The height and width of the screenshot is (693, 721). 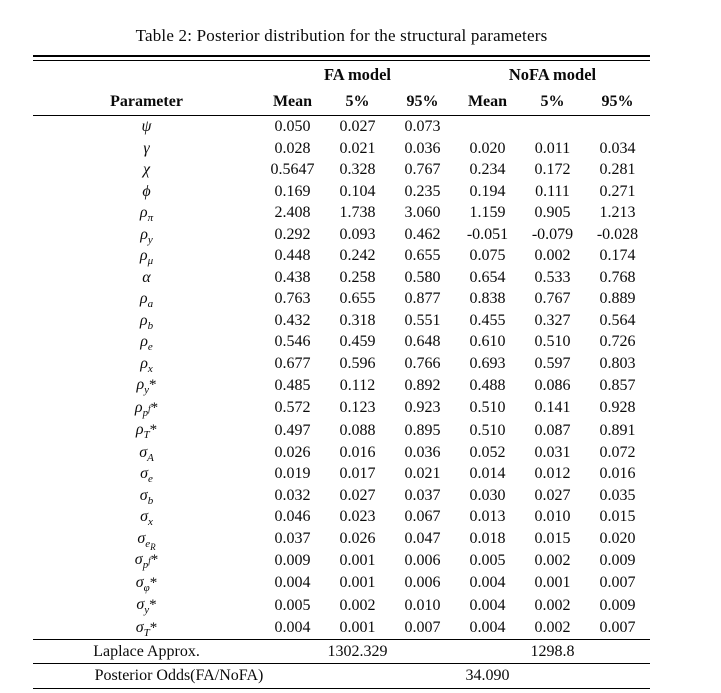 I want to click on table-row: ρx 0.677 0.596 0.766 0.693 0.597 0.803, so click(x=341, y=364).